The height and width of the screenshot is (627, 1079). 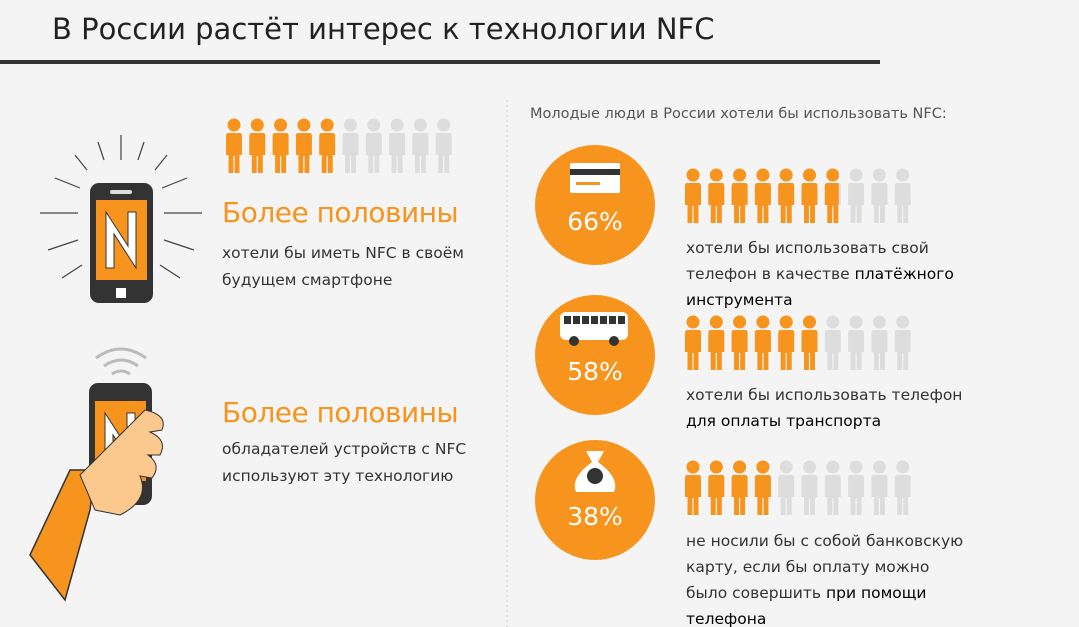 I want to click on value-label: 66%, so click(x=595, y=221).